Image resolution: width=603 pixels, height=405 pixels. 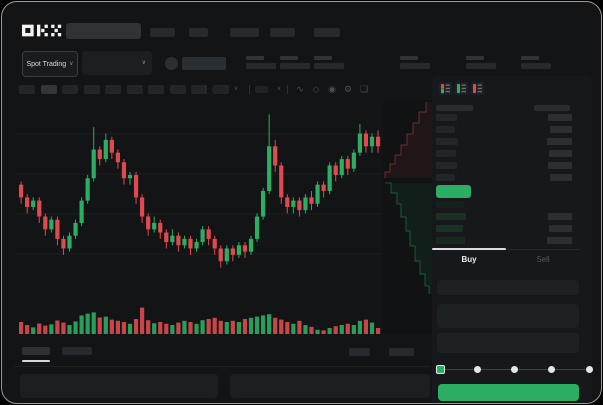 What do you see at coordinates (453, 191) in the screenshot?
I see `orderbook-last-price` at bounding box center [453, 191].